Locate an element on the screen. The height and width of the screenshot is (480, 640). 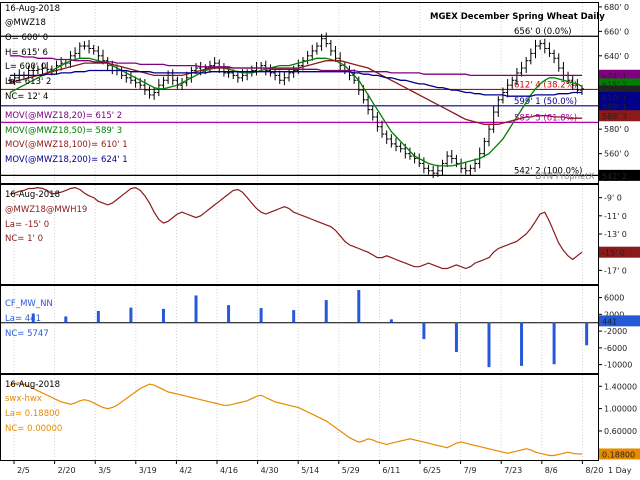
y-tick-label: -9' 0 is located at coordinates (613, 198).